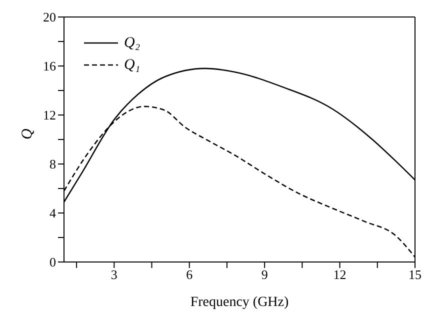 The height and width of the screenshot is (327, 447). Describe the element at coordinates (190, 274) in the screenshot. I see `x-tick-label: 6` at that location.